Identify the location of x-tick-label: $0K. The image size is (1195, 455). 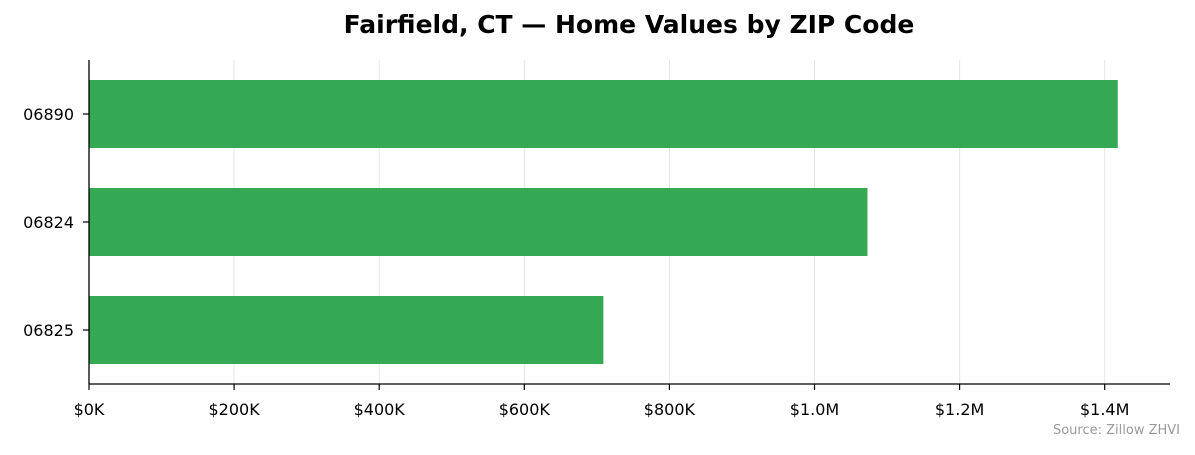
(89, 409).